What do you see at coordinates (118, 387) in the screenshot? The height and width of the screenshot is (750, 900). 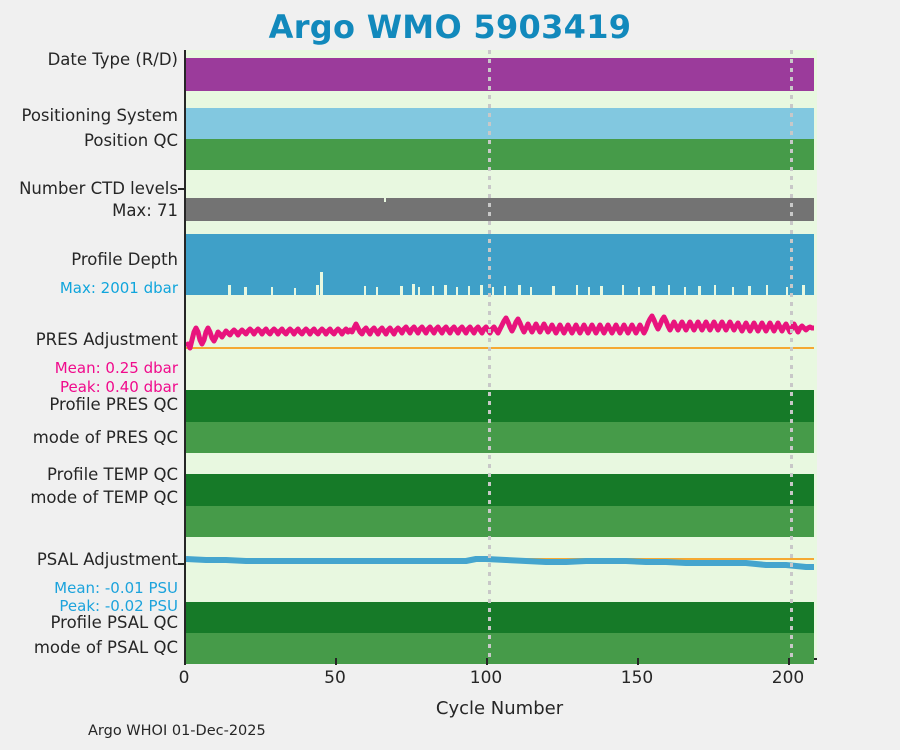 I see `label-pres-peak: Peak: 0.40 dbar` at bounding box center [118, 387].